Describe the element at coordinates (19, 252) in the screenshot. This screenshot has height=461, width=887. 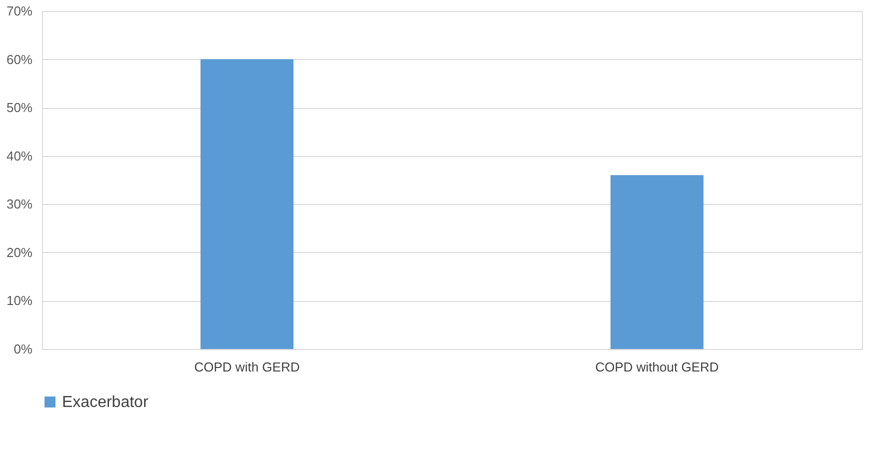
I see `y-tick-label: 20%` at that location.